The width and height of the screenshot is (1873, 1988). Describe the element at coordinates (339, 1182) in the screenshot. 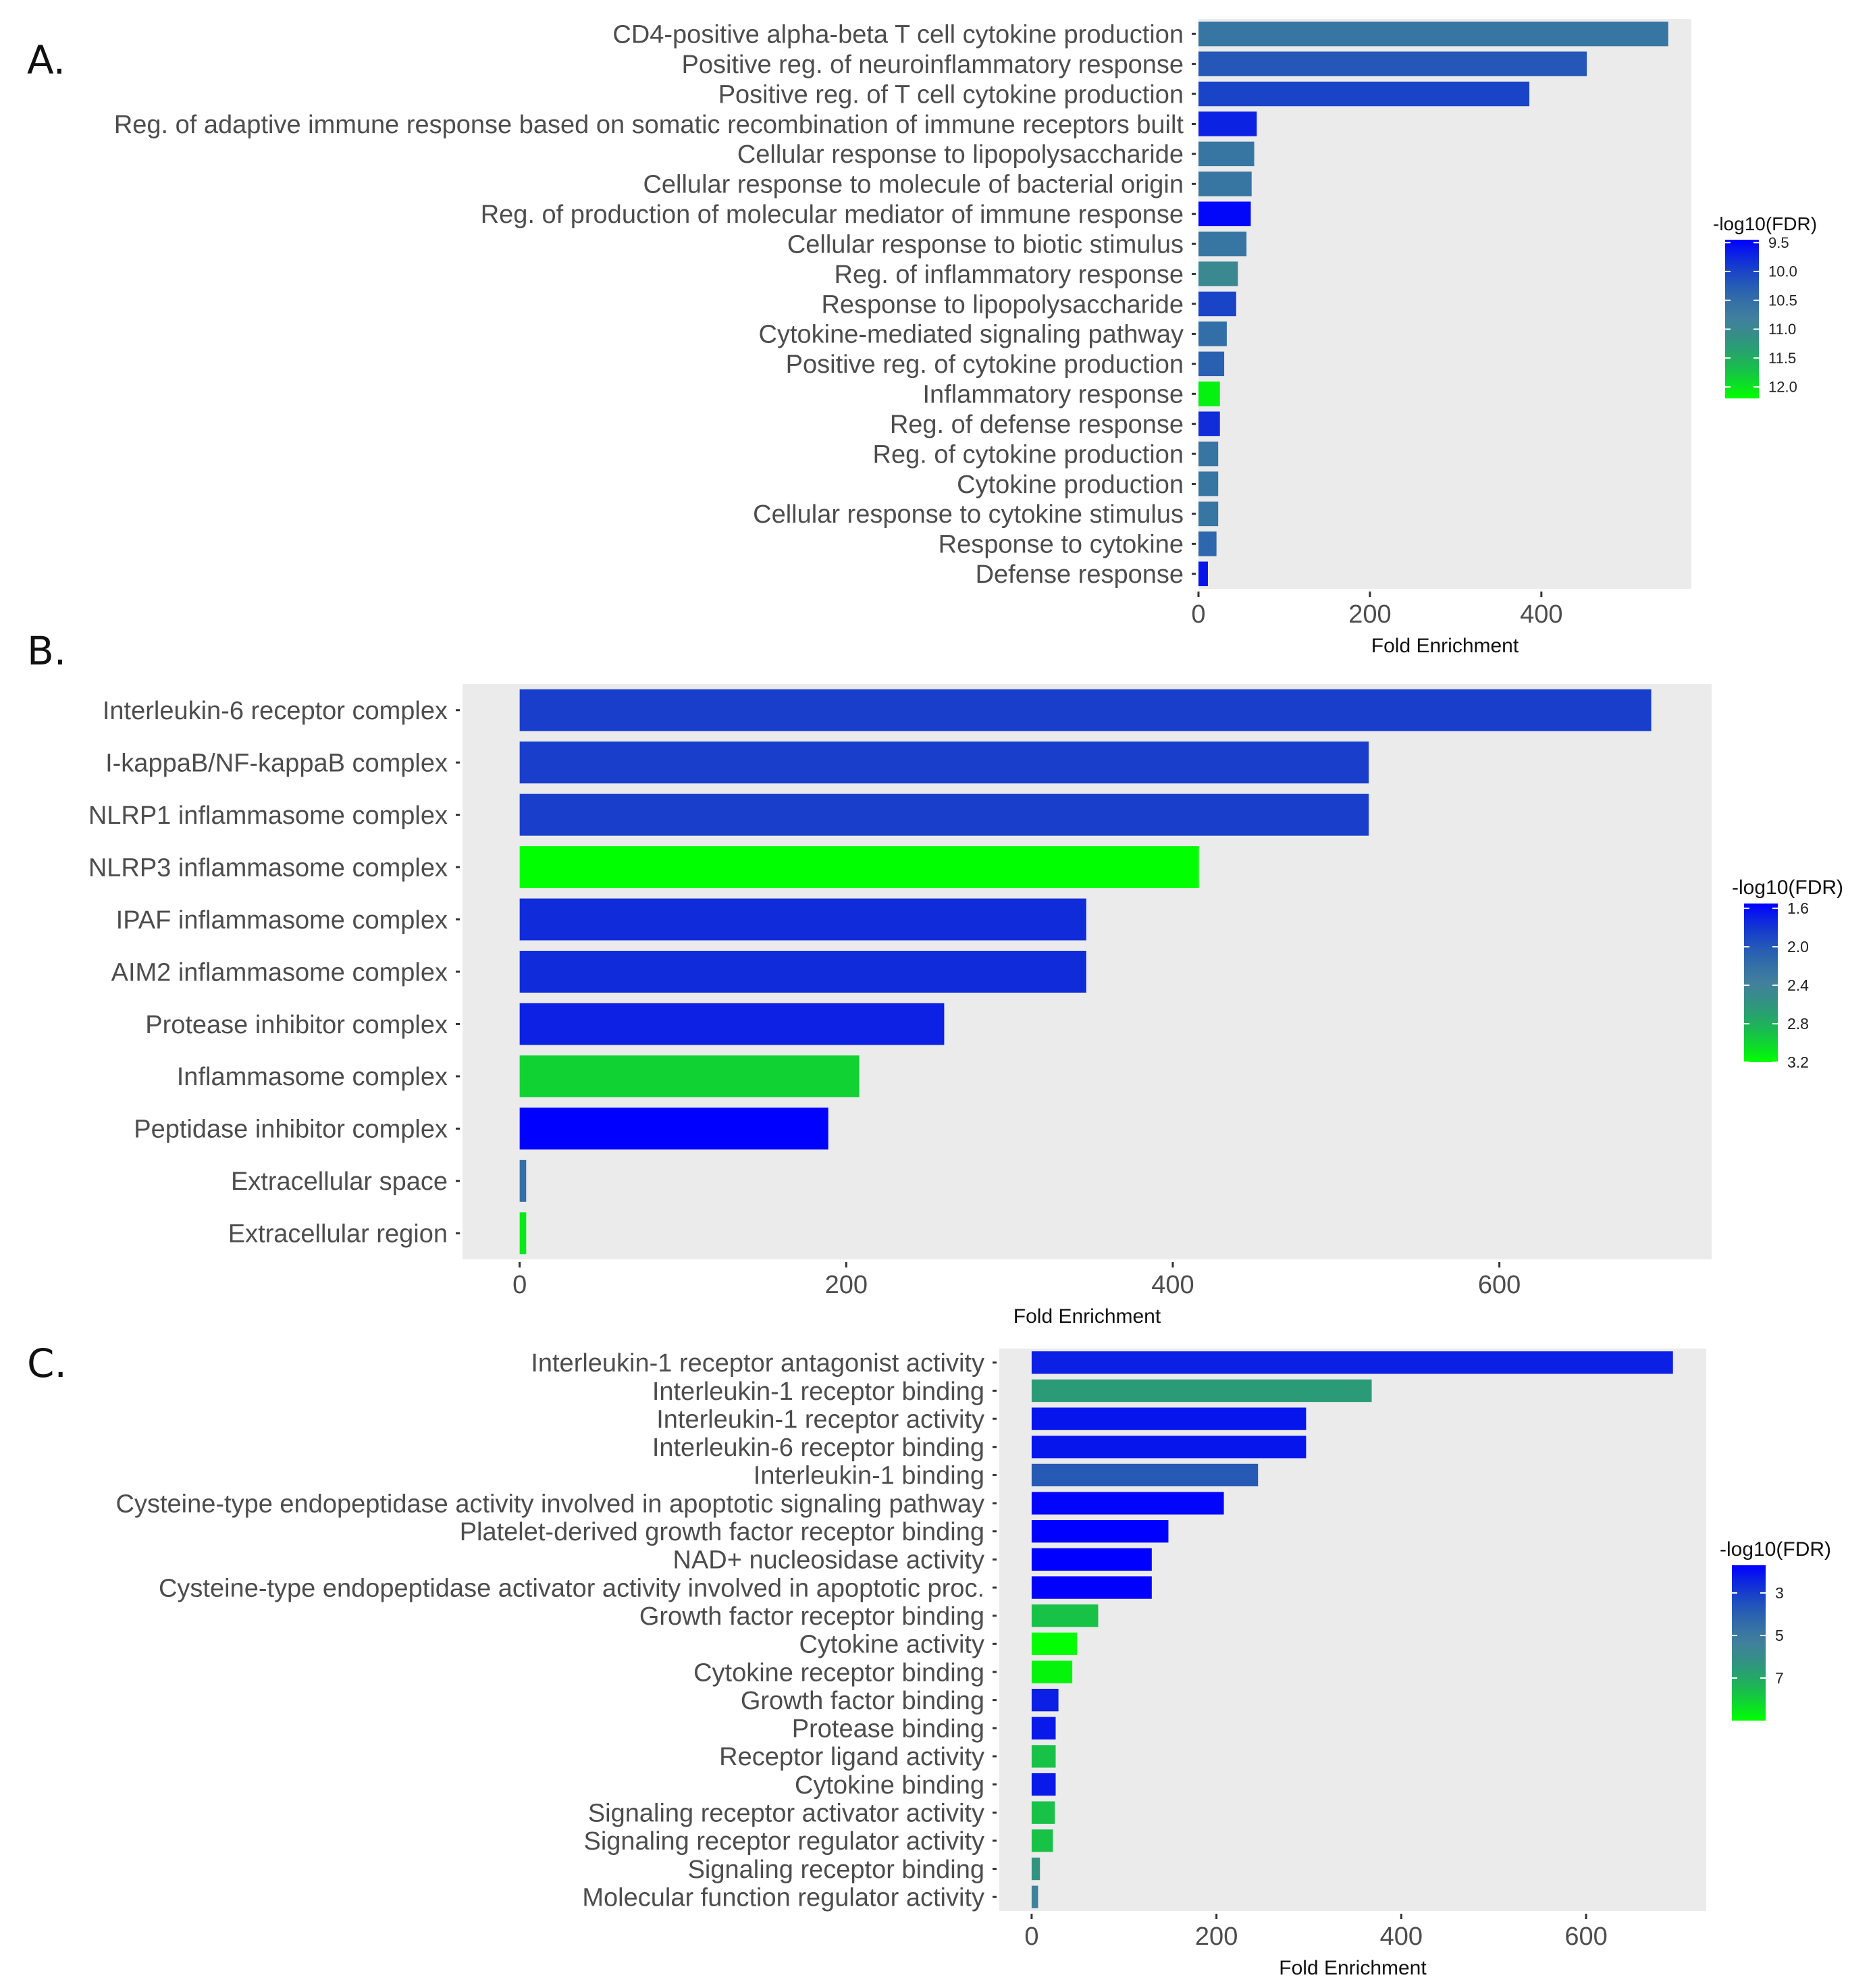

I see `category-label: Extracellular space` at that location.